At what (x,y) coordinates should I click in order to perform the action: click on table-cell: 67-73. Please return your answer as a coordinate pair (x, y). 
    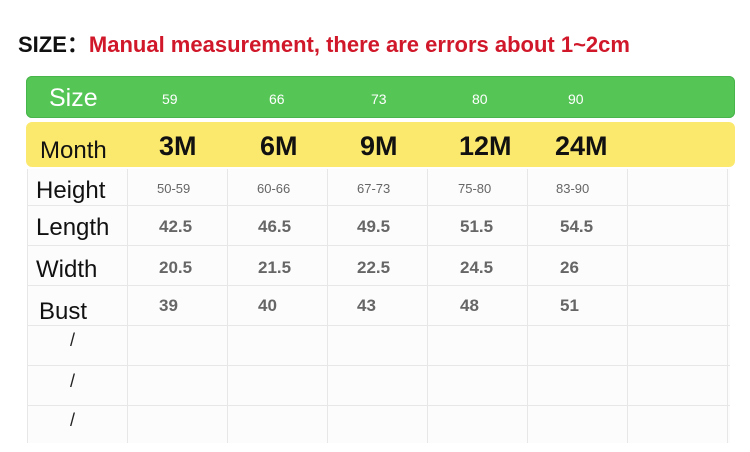
    Looking at the image, I should click on (374, 188).